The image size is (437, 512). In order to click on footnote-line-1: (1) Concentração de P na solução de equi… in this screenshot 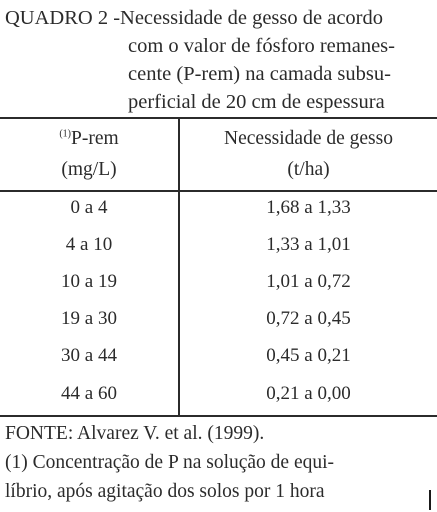, I will do `click(170, 462)`.